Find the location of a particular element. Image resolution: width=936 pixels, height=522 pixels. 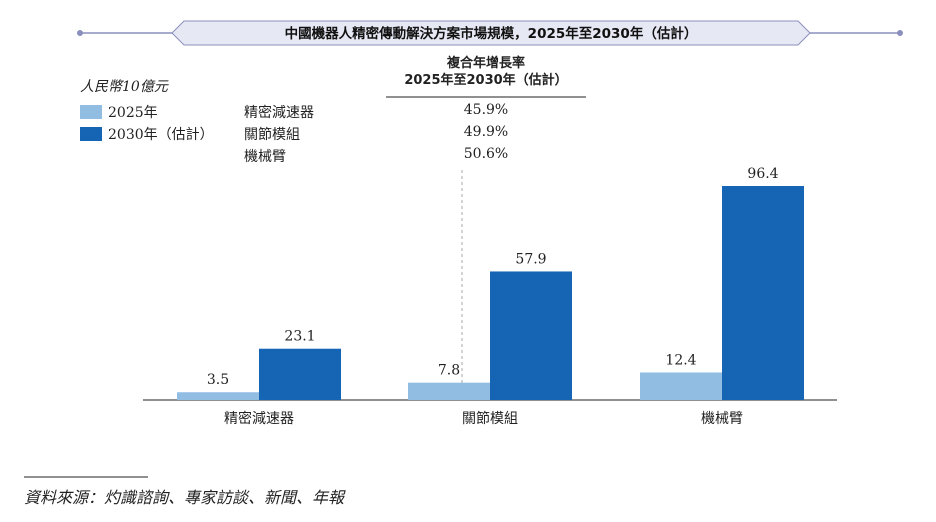

title-banner is located at coordinates (491, 33).